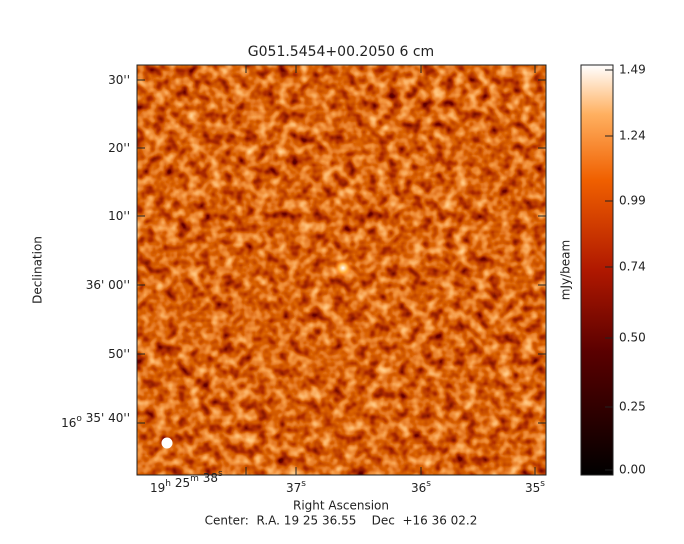  I want to click on center-label: Center: R.A. 19 25 36.55 Dec +16 36 02.2, so click(341, 521).